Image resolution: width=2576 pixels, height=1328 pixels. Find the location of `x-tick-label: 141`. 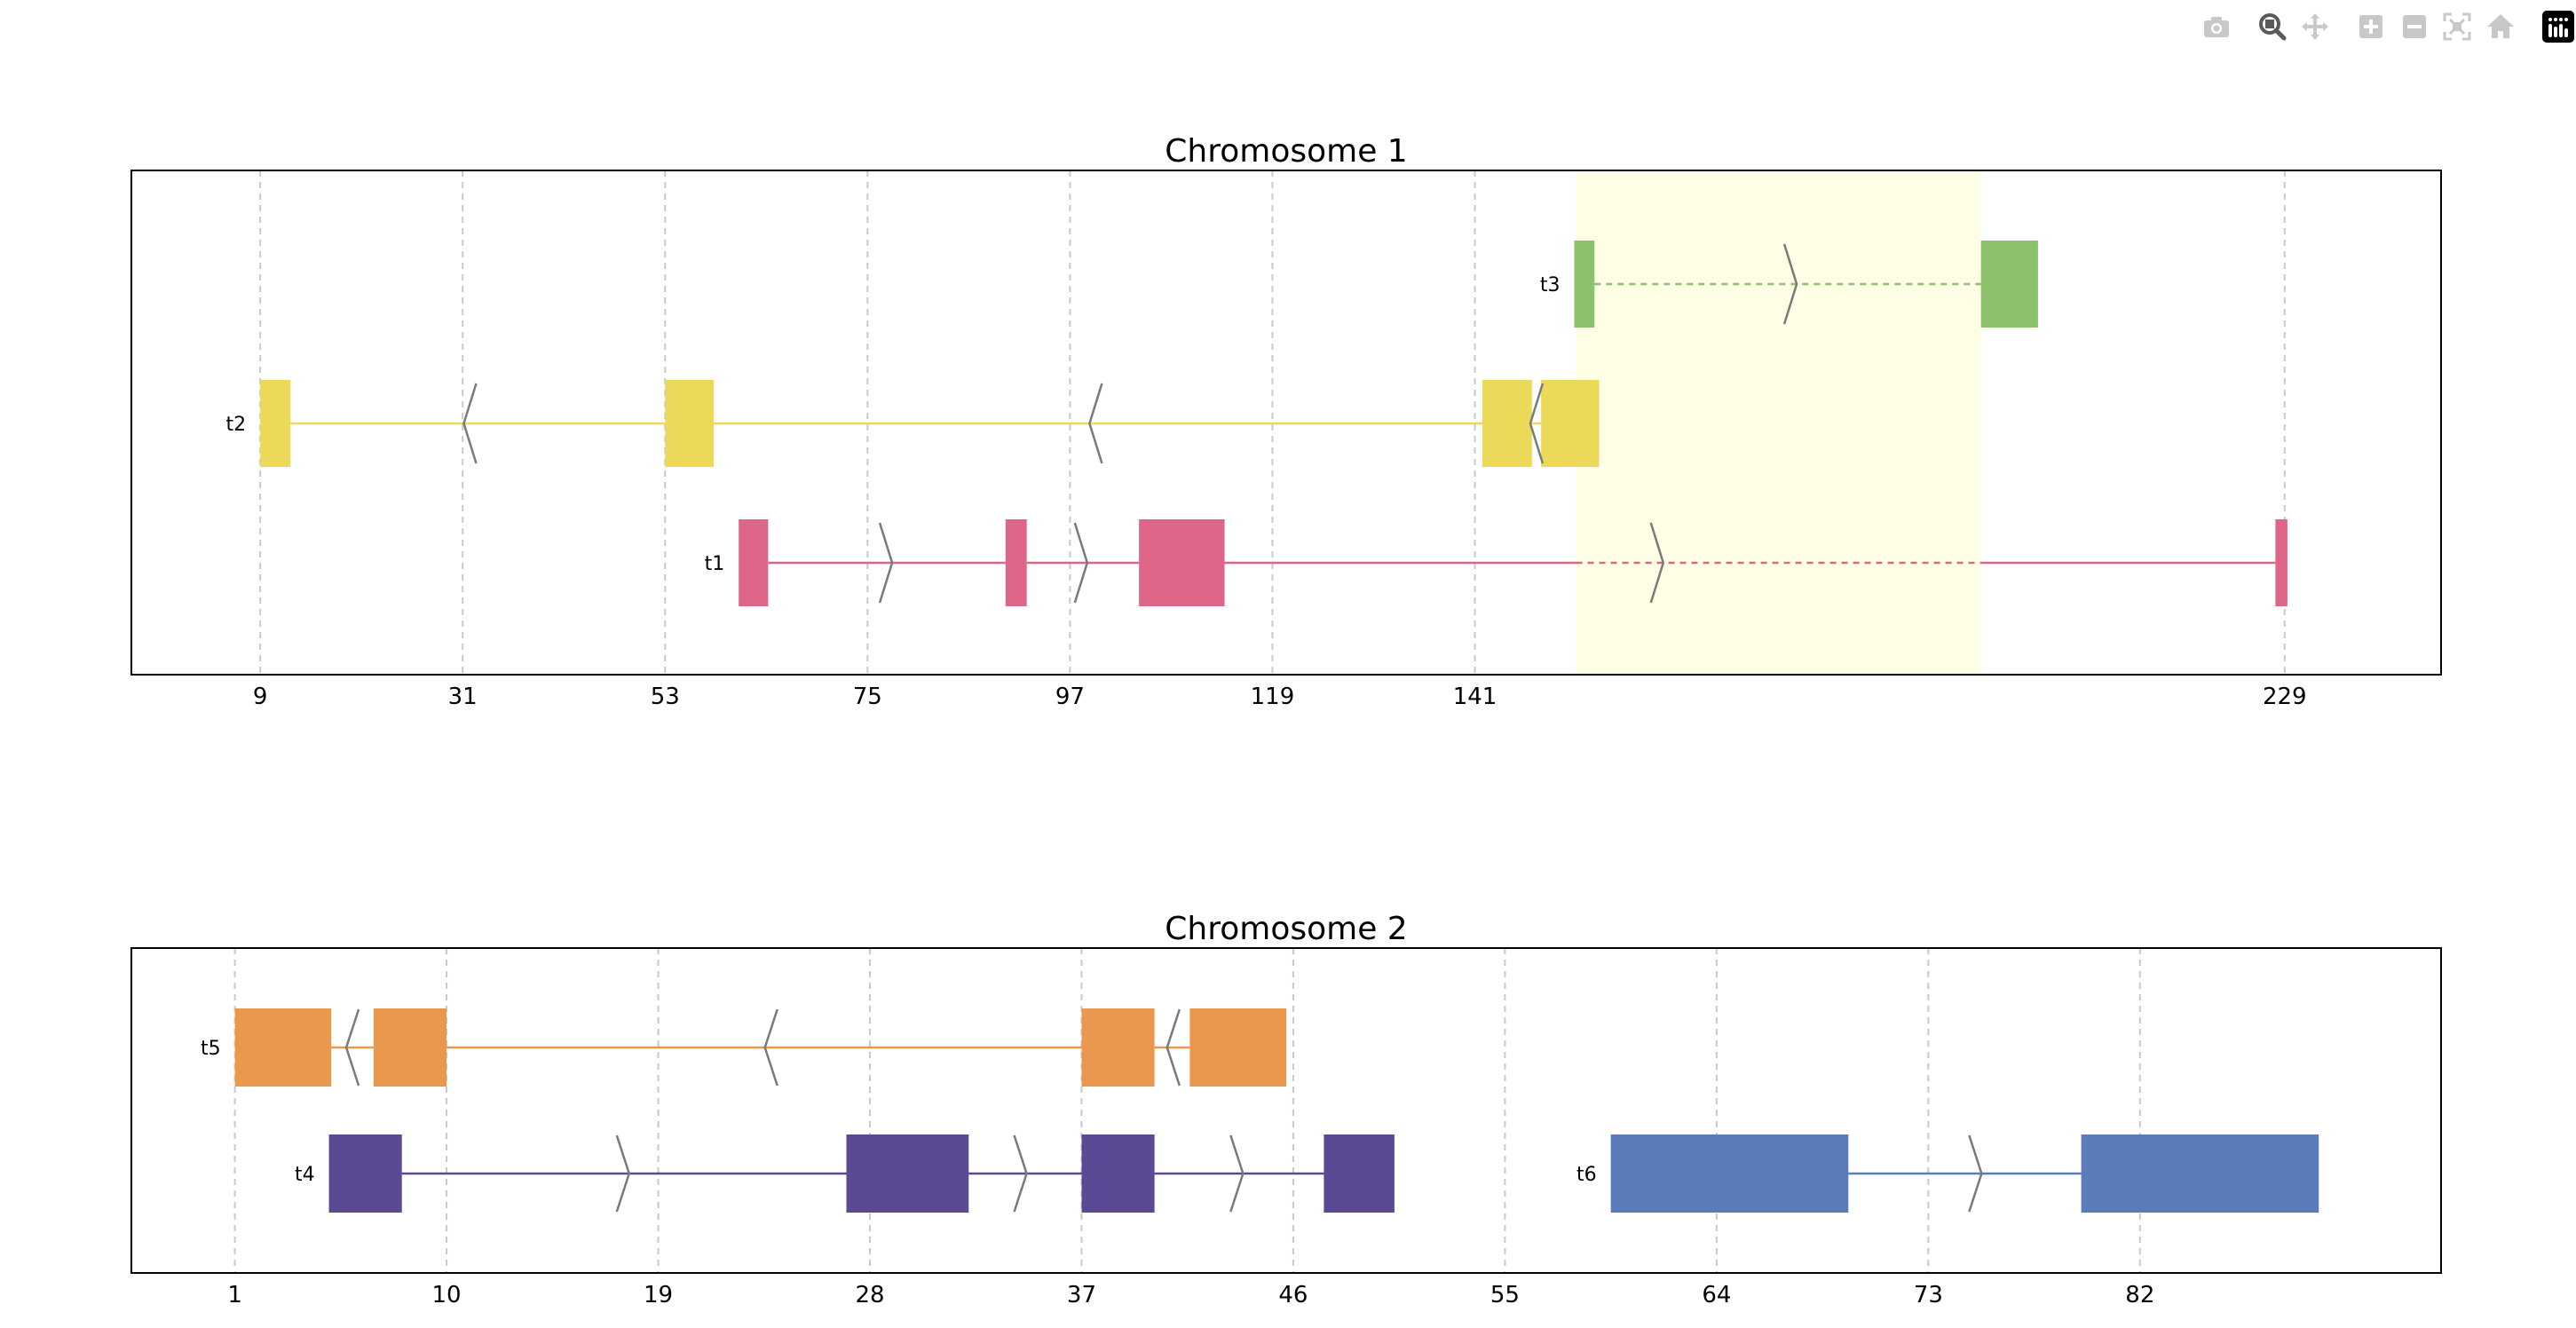

x-tick-label: 141 is located at coordinates (1475, 697).